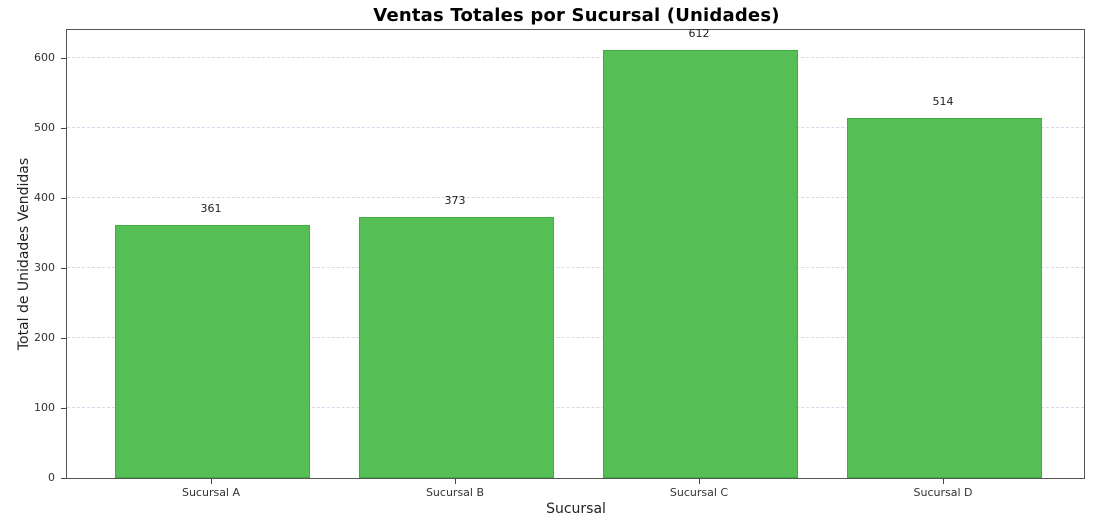 The height and width of the screenshot is (523, 1100). I want to click on x-tick-label: Sucursal D, so click(943, 492).